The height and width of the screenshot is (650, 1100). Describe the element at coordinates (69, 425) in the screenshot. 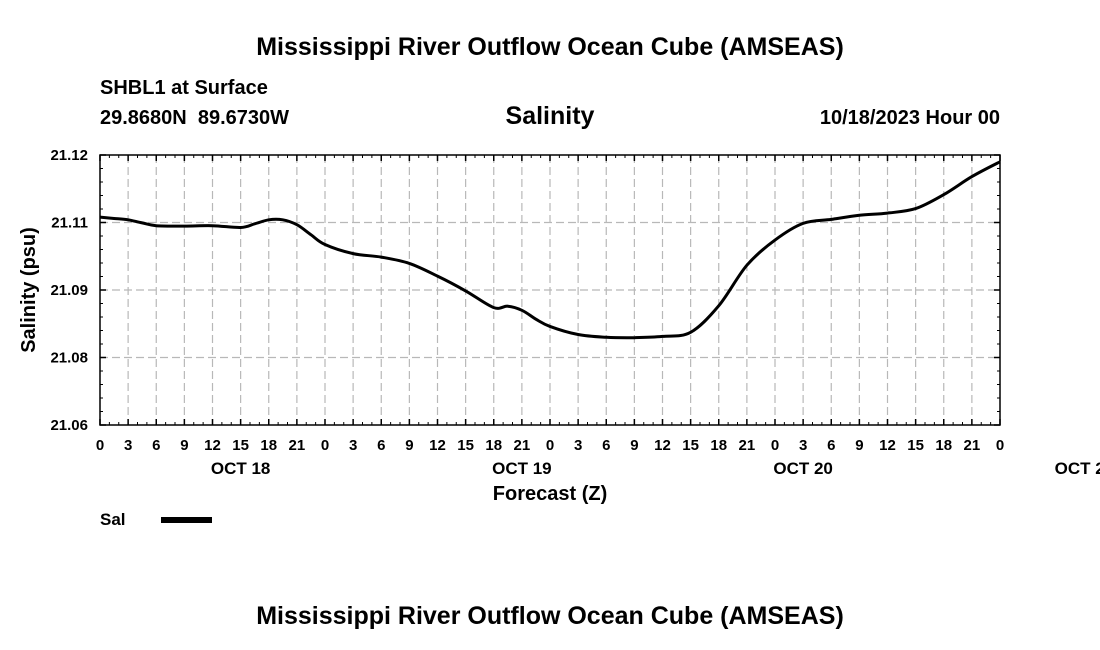

I see `y-tick-label: 21.06` at that location.